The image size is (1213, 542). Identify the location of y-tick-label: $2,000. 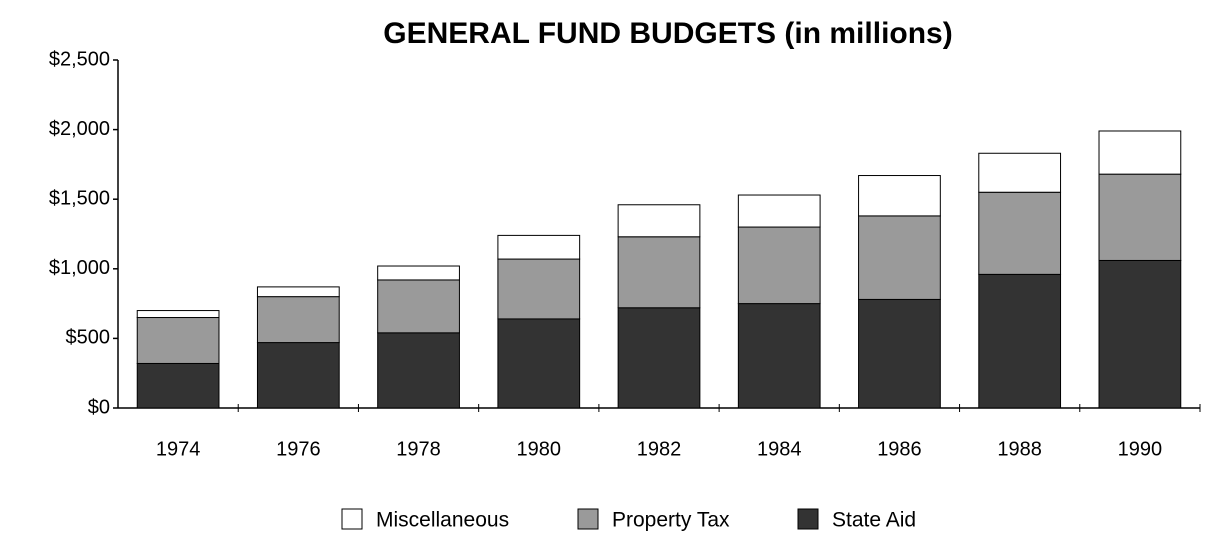
(79, 129).